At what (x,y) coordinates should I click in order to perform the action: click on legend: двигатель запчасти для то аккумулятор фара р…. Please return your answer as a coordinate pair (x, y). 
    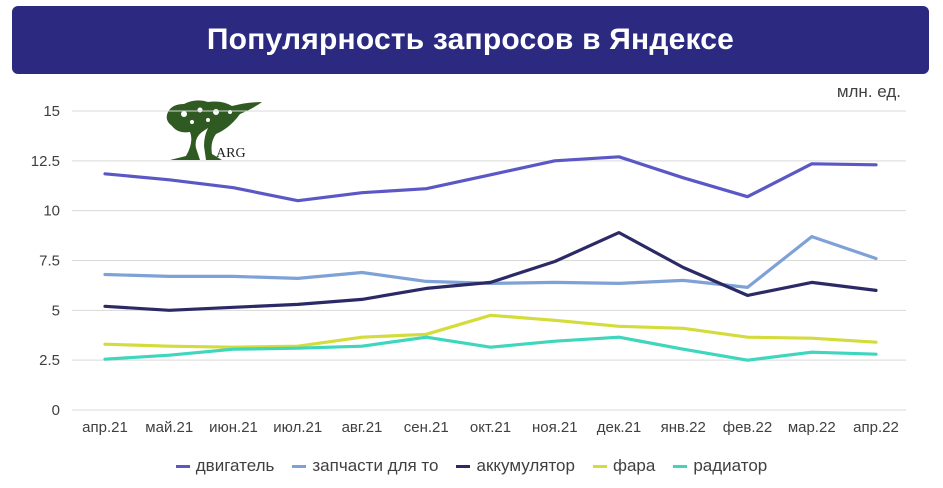
    Looking at the image, I should click on (471, 466).